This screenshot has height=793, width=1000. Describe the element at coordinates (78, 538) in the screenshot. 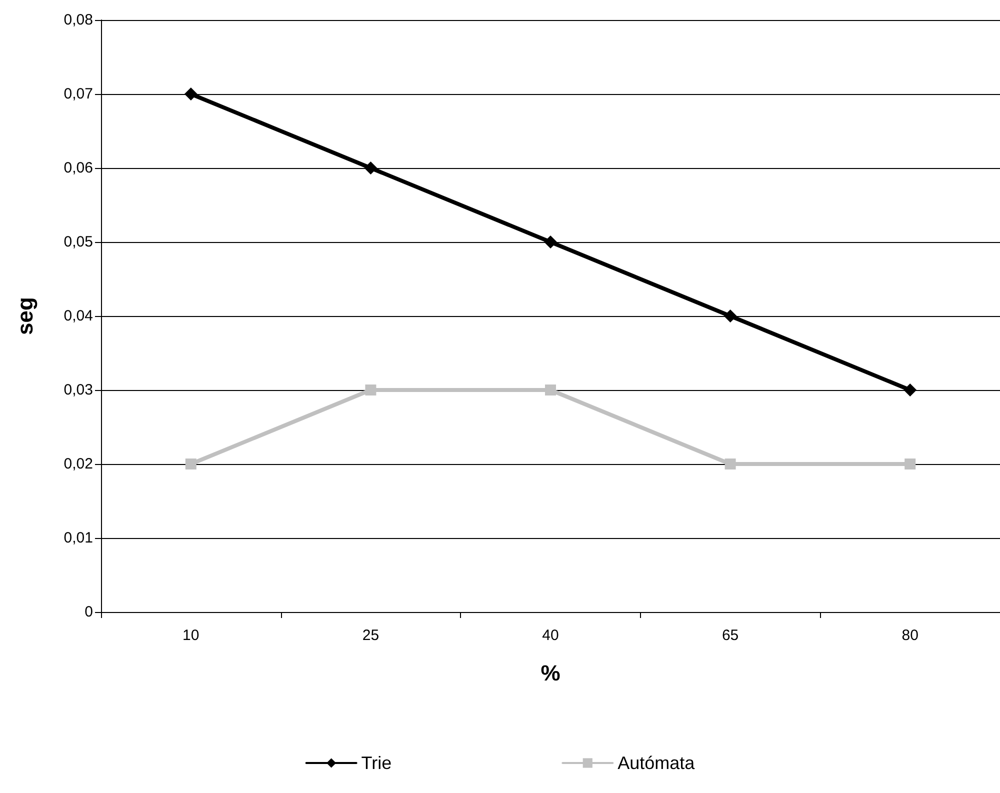

I see `y-tick-label: 0,01` at that location.